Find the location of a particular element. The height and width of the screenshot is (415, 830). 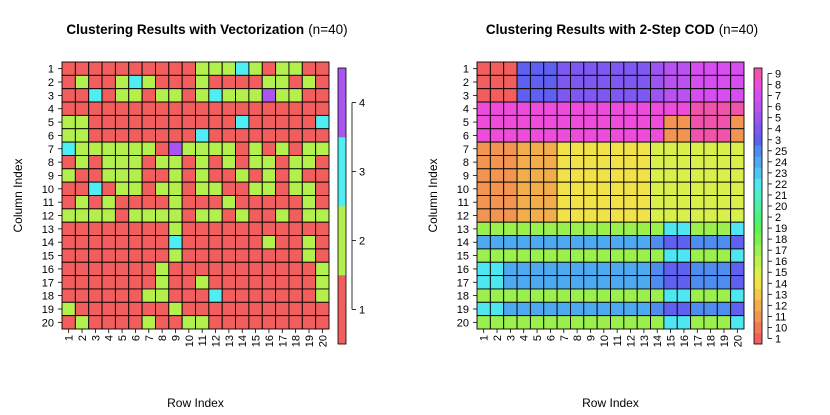

y-tick-label: 8 is located at coordinates (466, 163).